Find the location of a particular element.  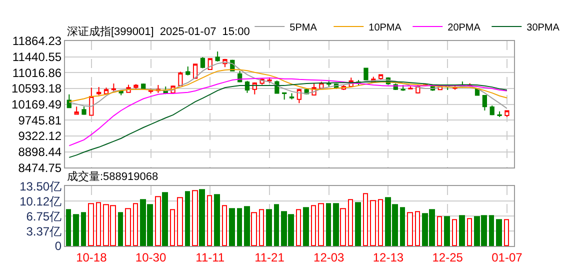

y-tick-label: 0 is located at coordinates (58, 246).